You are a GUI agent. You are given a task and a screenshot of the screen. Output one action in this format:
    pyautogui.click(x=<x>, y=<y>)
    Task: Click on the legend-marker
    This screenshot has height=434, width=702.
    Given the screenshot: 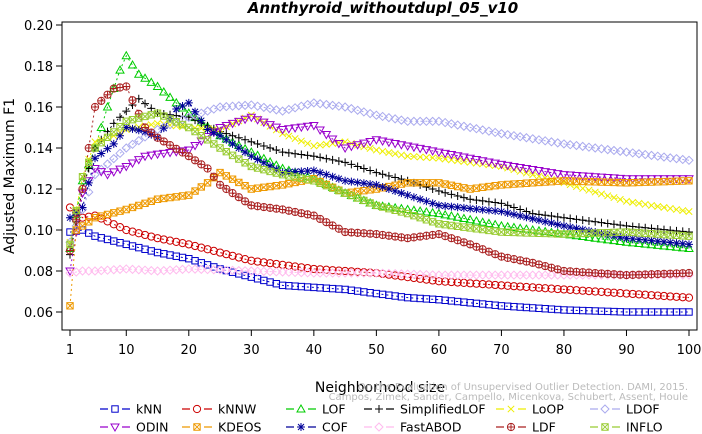 What is the action you would take?
    pyautogui.click(x=379, y=427)
    